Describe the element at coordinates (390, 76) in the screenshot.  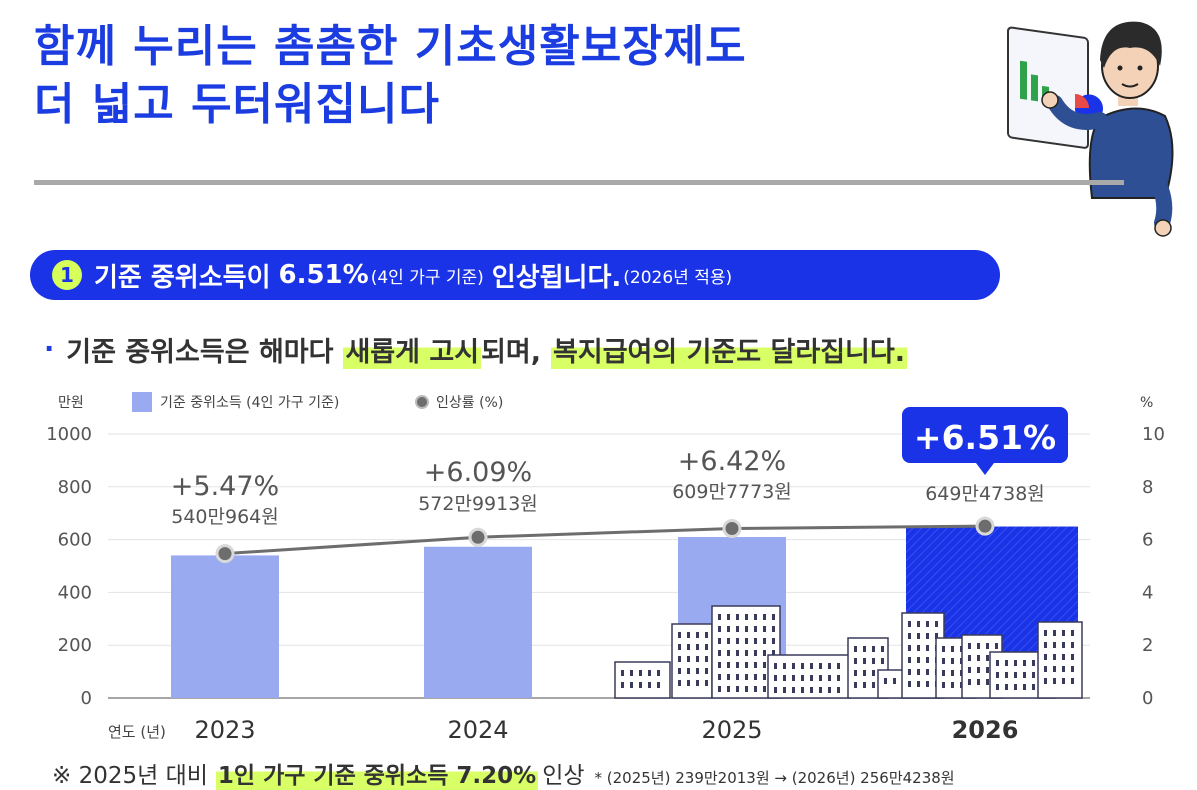
I see `page-title: 함께 누리는 촘촘한 기초생활보장제도 더 넓고 두터워집니다` at that location.